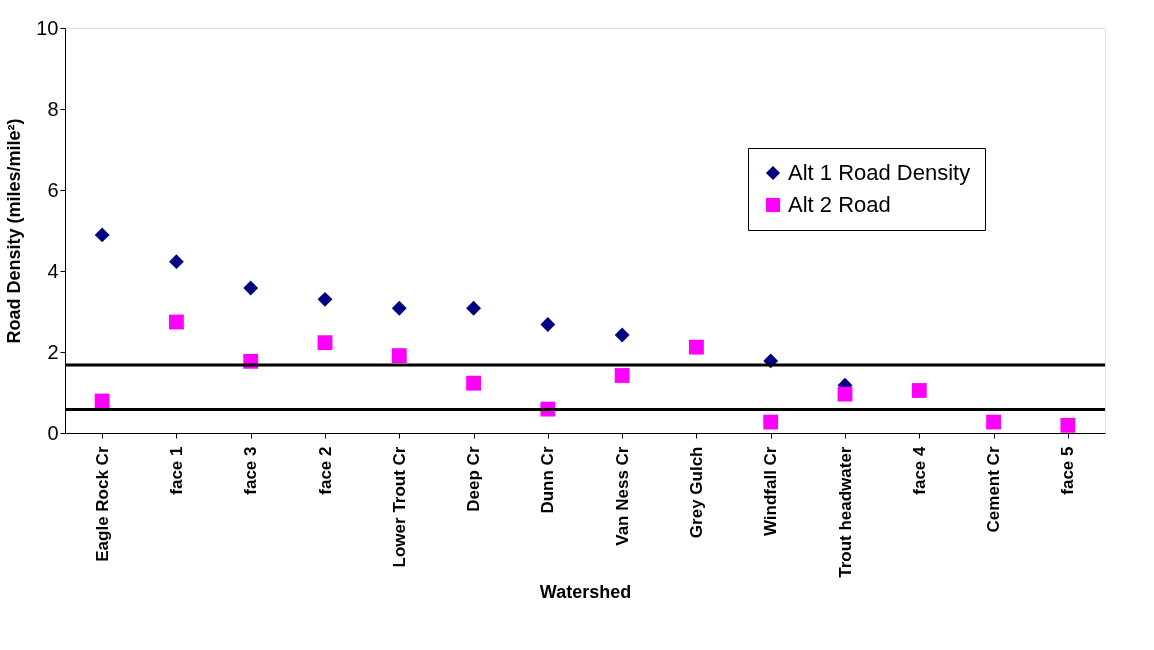 The height and width of the screenshot is (650, 1154). What do you see at coordinates (53, 270) in the screenshot?
I see `y-tick-label: 4` at bounding box center [53, 270].